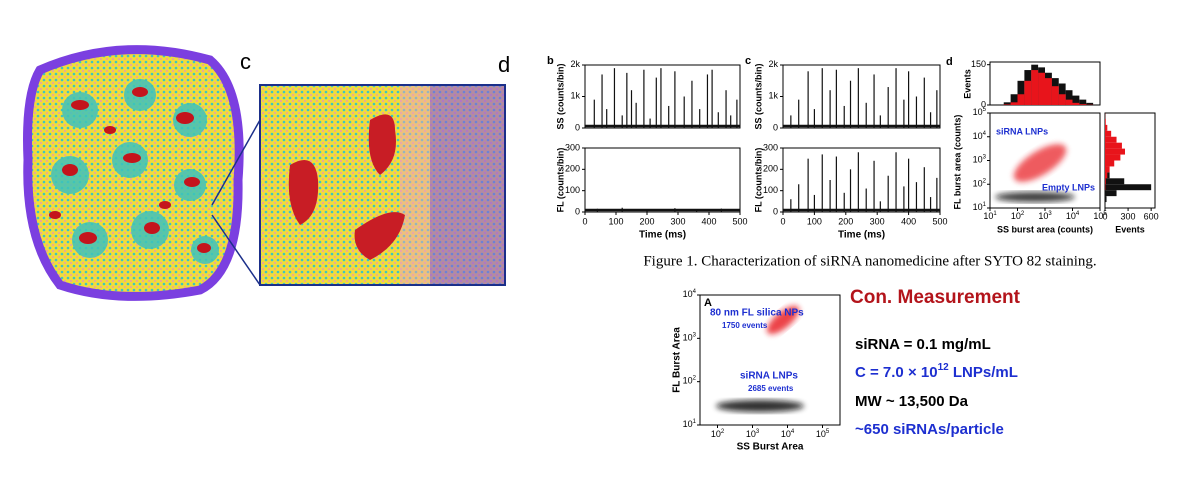 Image resolution: width=1190 pixels, height=481 pixels. What do you see at coordinates (793, 432) in the screenshot?
I see `tick-sup: 4` at bounding box center [793, 432].